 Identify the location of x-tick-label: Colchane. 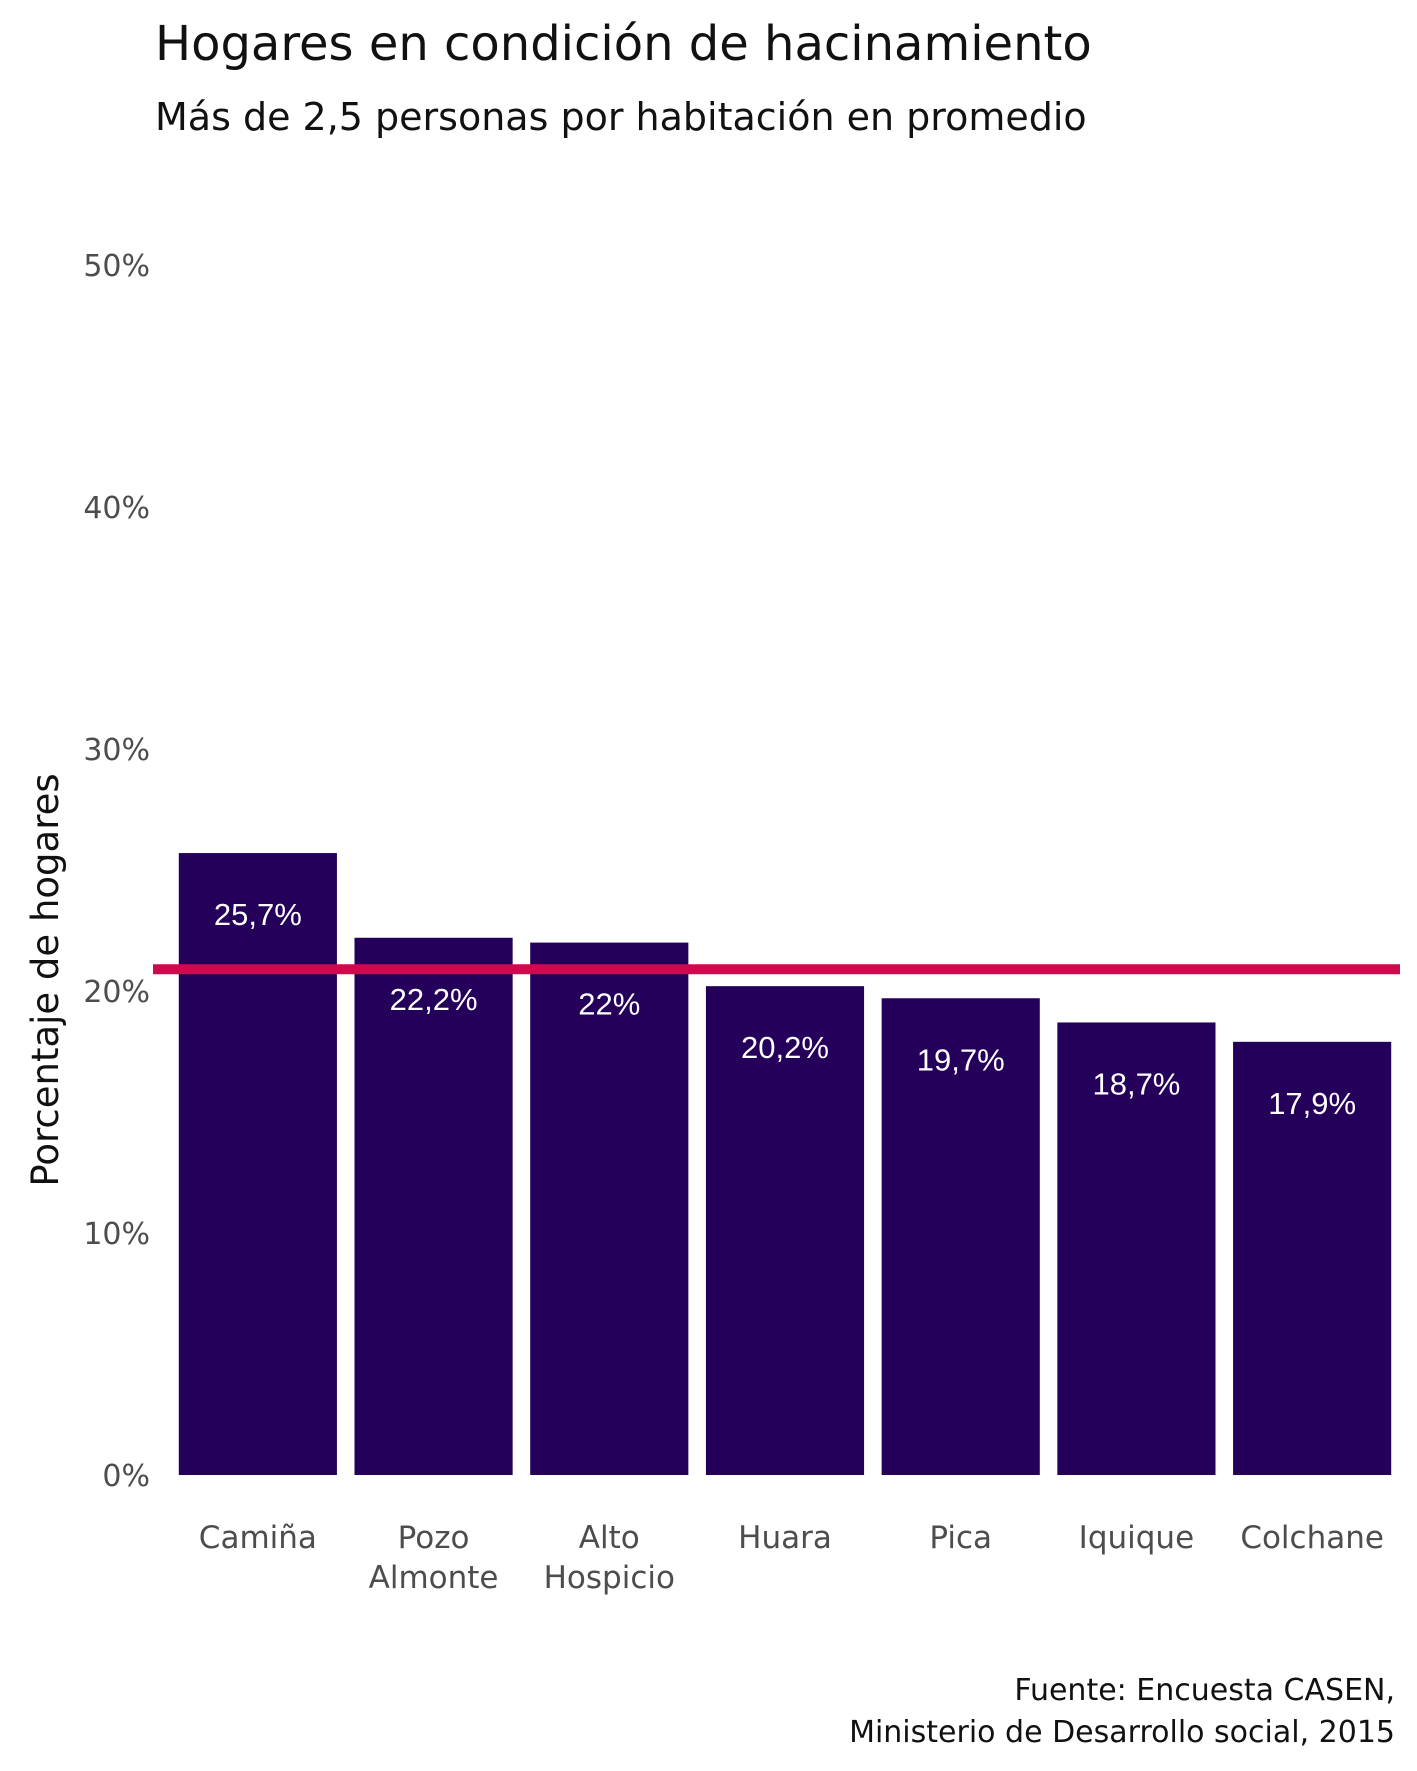
(1312, 1538).